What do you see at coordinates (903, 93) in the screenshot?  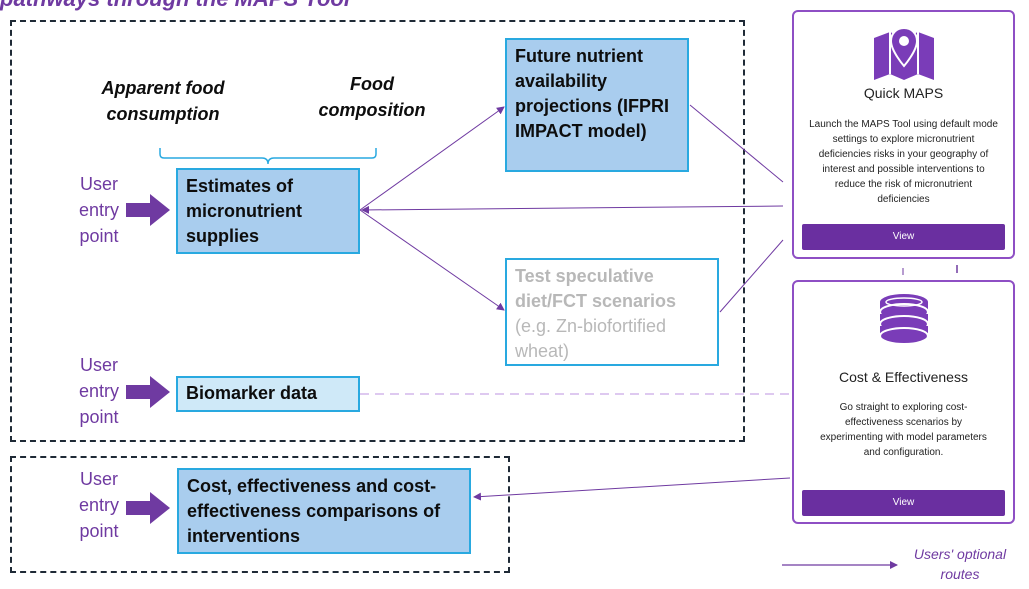 I see `quick-maps-title: Quick MAPS` at bounding box center [903, 93].